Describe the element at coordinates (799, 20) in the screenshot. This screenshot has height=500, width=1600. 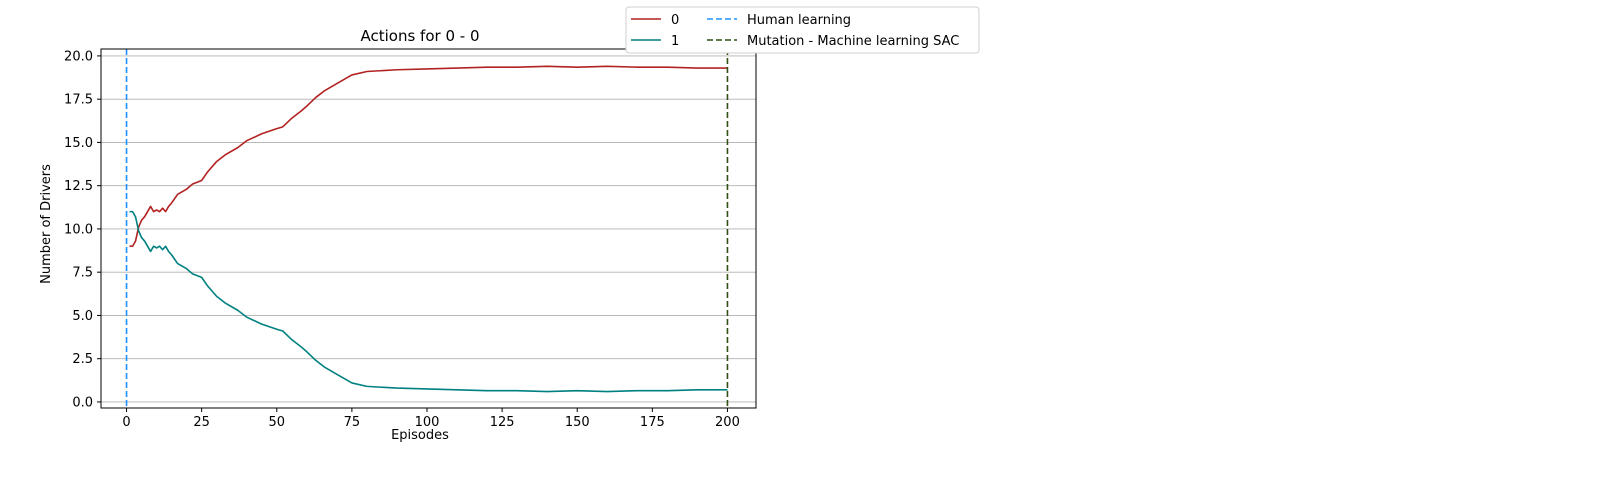
I see `legend-label-human-learning: Human learning` at that location.